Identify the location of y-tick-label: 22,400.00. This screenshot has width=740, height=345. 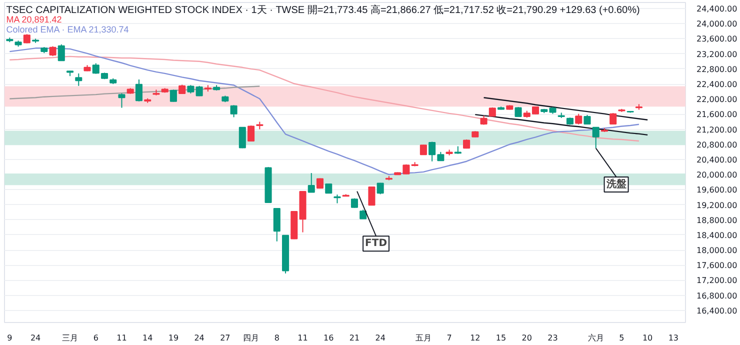
(717, 85).